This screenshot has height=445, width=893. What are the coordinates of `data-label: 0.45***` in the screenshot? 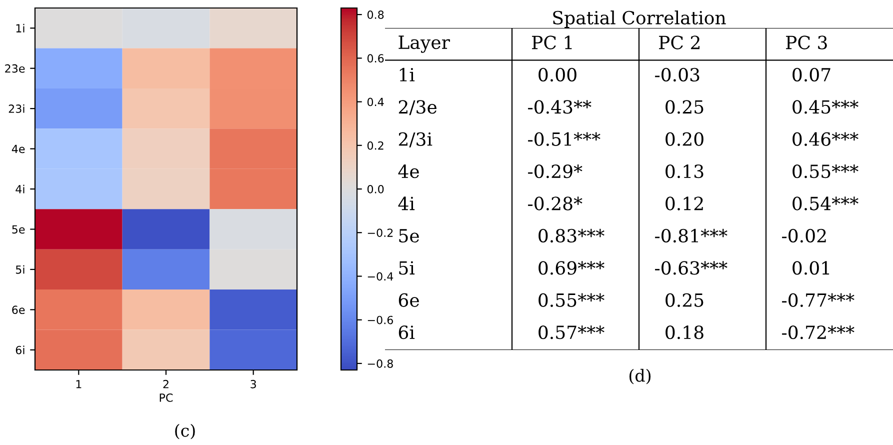 It's located at (825, 107).